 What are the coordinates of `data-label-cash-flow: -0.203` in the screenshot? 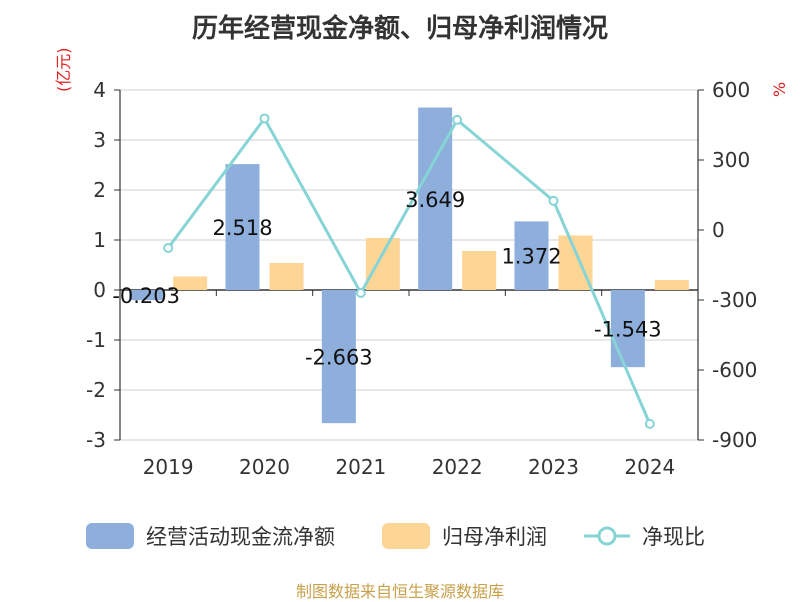 It's located at (146, 296).